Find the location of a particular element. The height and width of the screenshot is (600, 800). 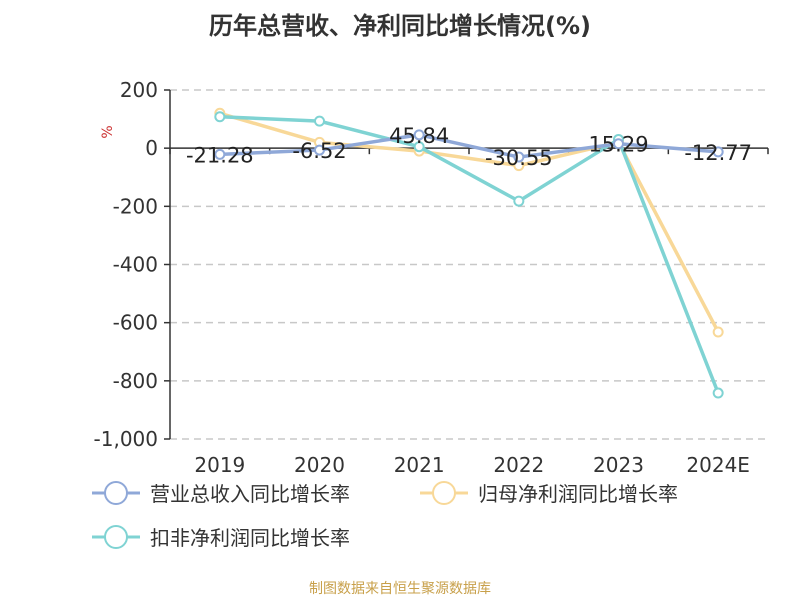

legend-item: 营业总收入同比增长率 is located at coordinates (221, 493).